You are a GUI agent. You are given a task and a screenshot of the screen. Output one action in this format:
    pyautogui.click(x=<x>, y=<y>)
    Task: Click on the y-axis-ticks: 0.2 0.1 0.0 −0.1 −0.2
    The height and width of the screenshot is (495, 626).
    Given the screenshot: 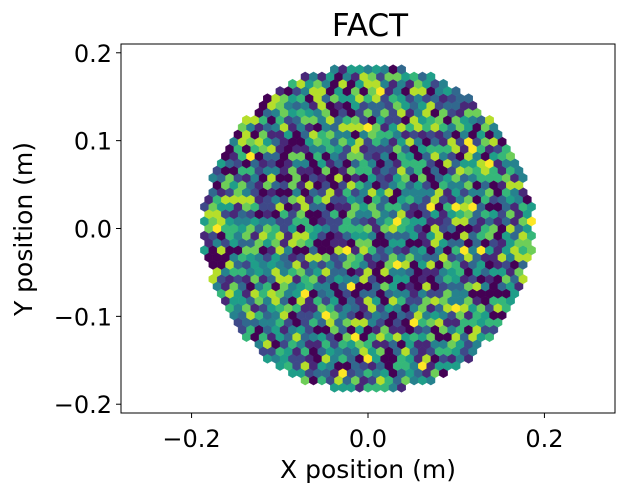 What is the action you would take?
    pyautogui.click(x=87, y=229)
    